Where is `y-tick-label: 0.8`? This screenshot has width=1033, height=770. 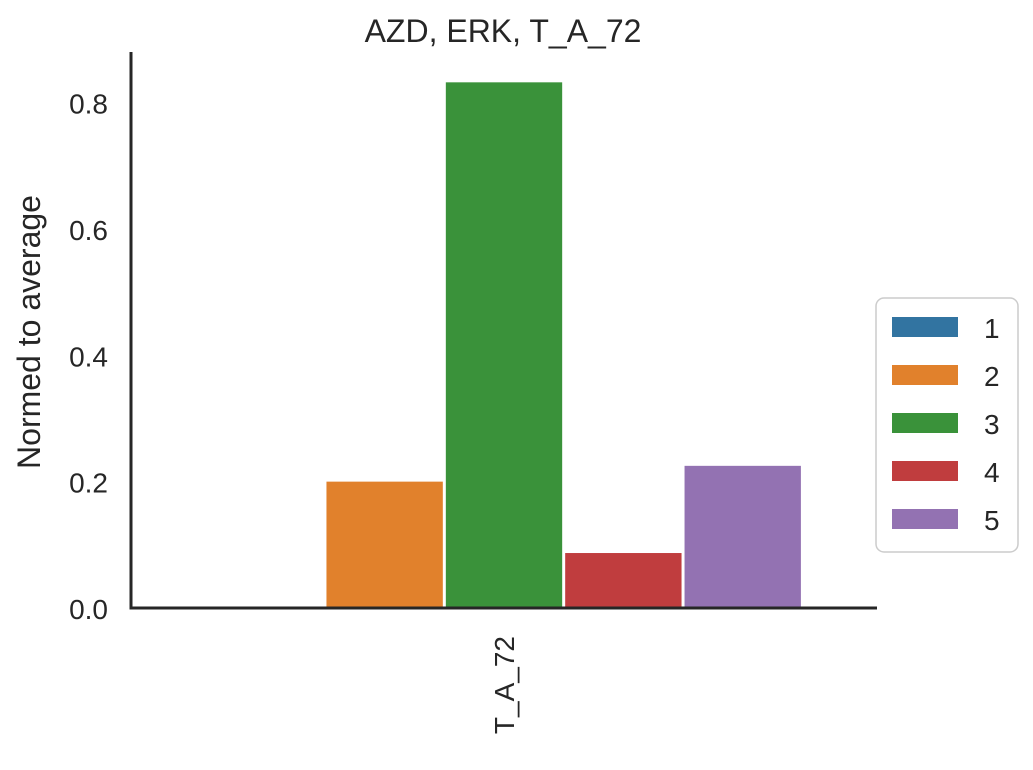 y-tick-label: 0.8 is located at coordinates (88, 104).